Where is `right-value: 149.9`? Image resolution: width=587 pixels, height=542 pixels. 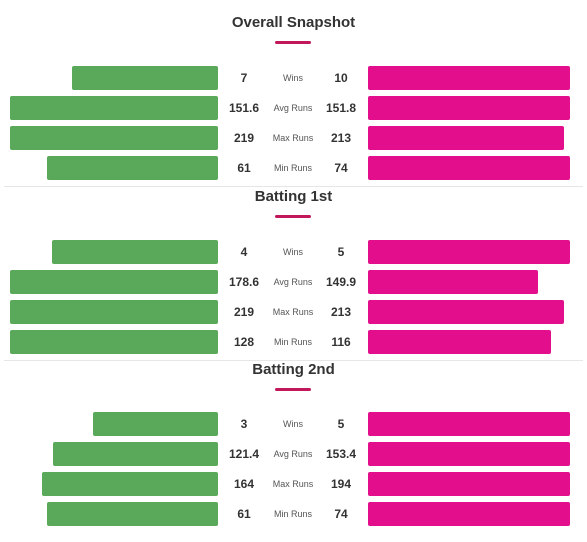 right-value: 149.9 is located at coordinates (341, 282).